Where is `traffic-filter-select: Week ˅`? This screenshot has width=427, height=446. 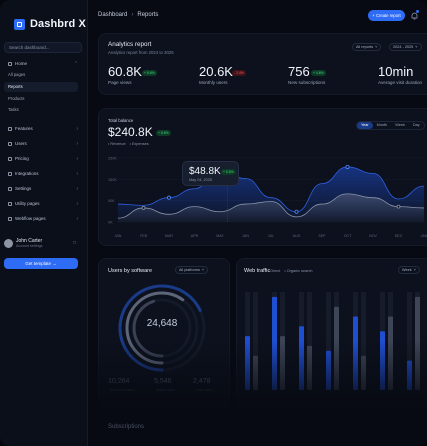
traffic-filter-select: Week ˅ is located at coordinates (409, 270).